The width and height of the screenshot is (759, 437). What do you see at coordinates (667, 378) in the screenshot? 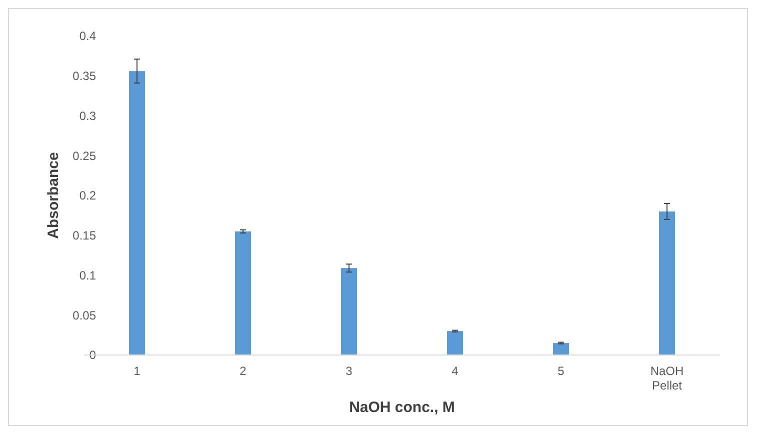
I see `x-tick-label: NaOH Pellet` at bounding box center [667, 378].